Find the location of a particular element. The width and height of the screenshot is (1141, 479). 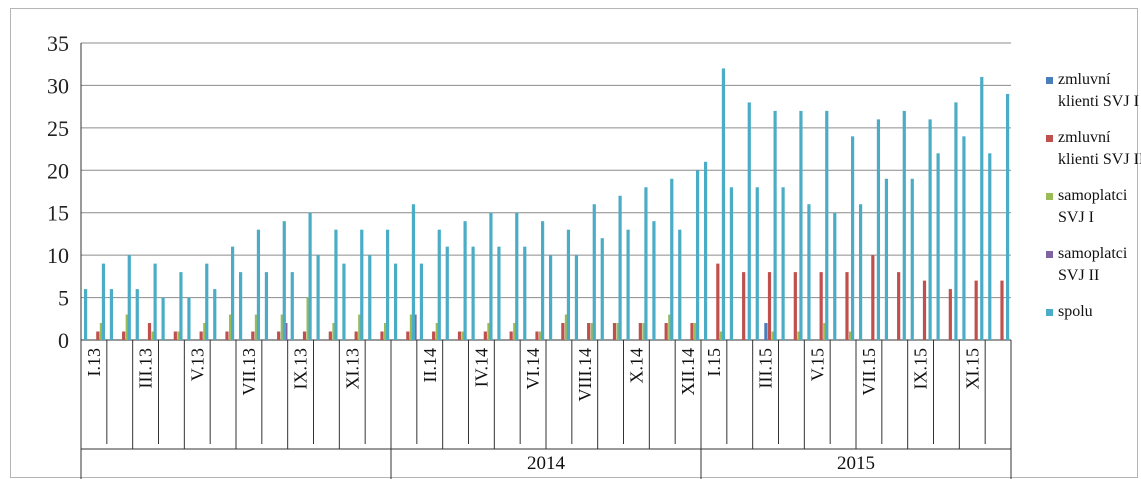

x-tick-label: IV.14 is located at coordinates (481, 367).